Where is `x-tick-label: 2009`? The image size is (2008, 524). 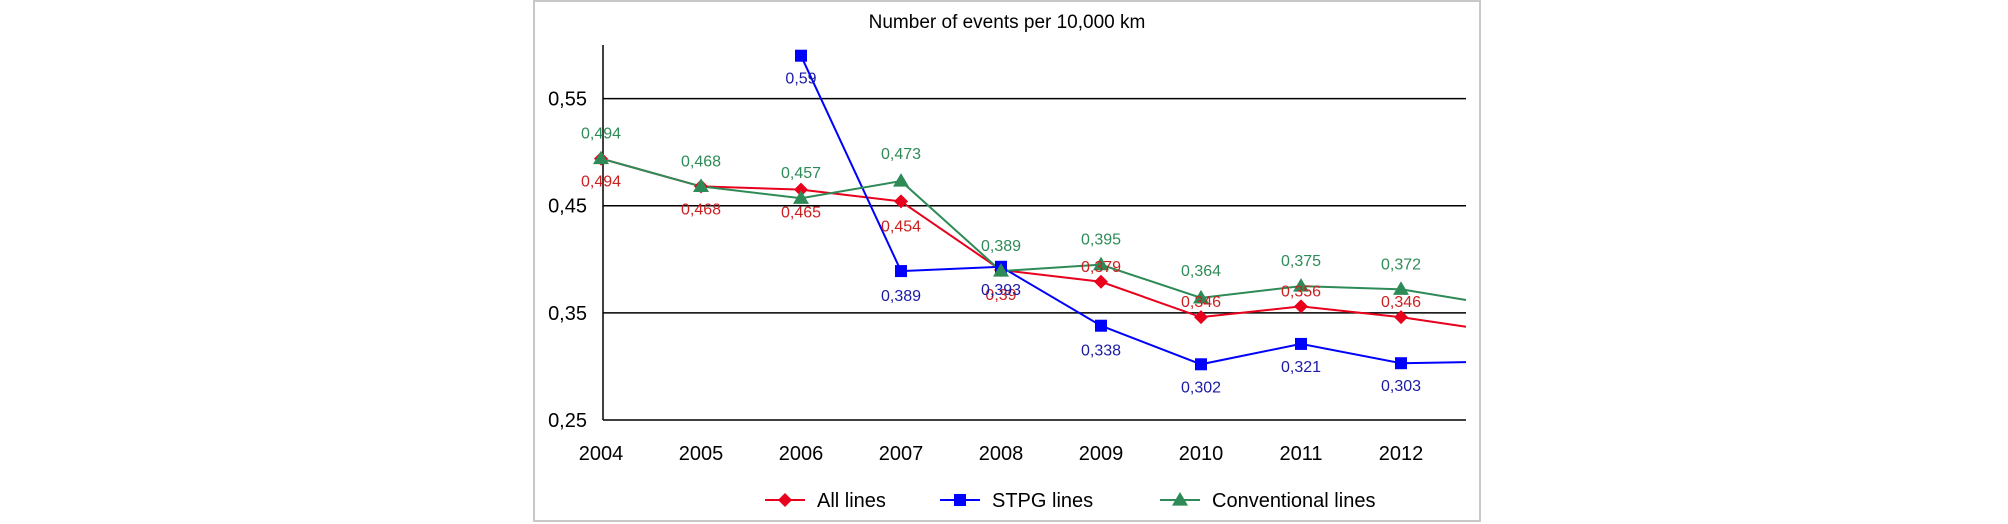 x-tick-label: 2009 is located at coordinates (1101, 454).